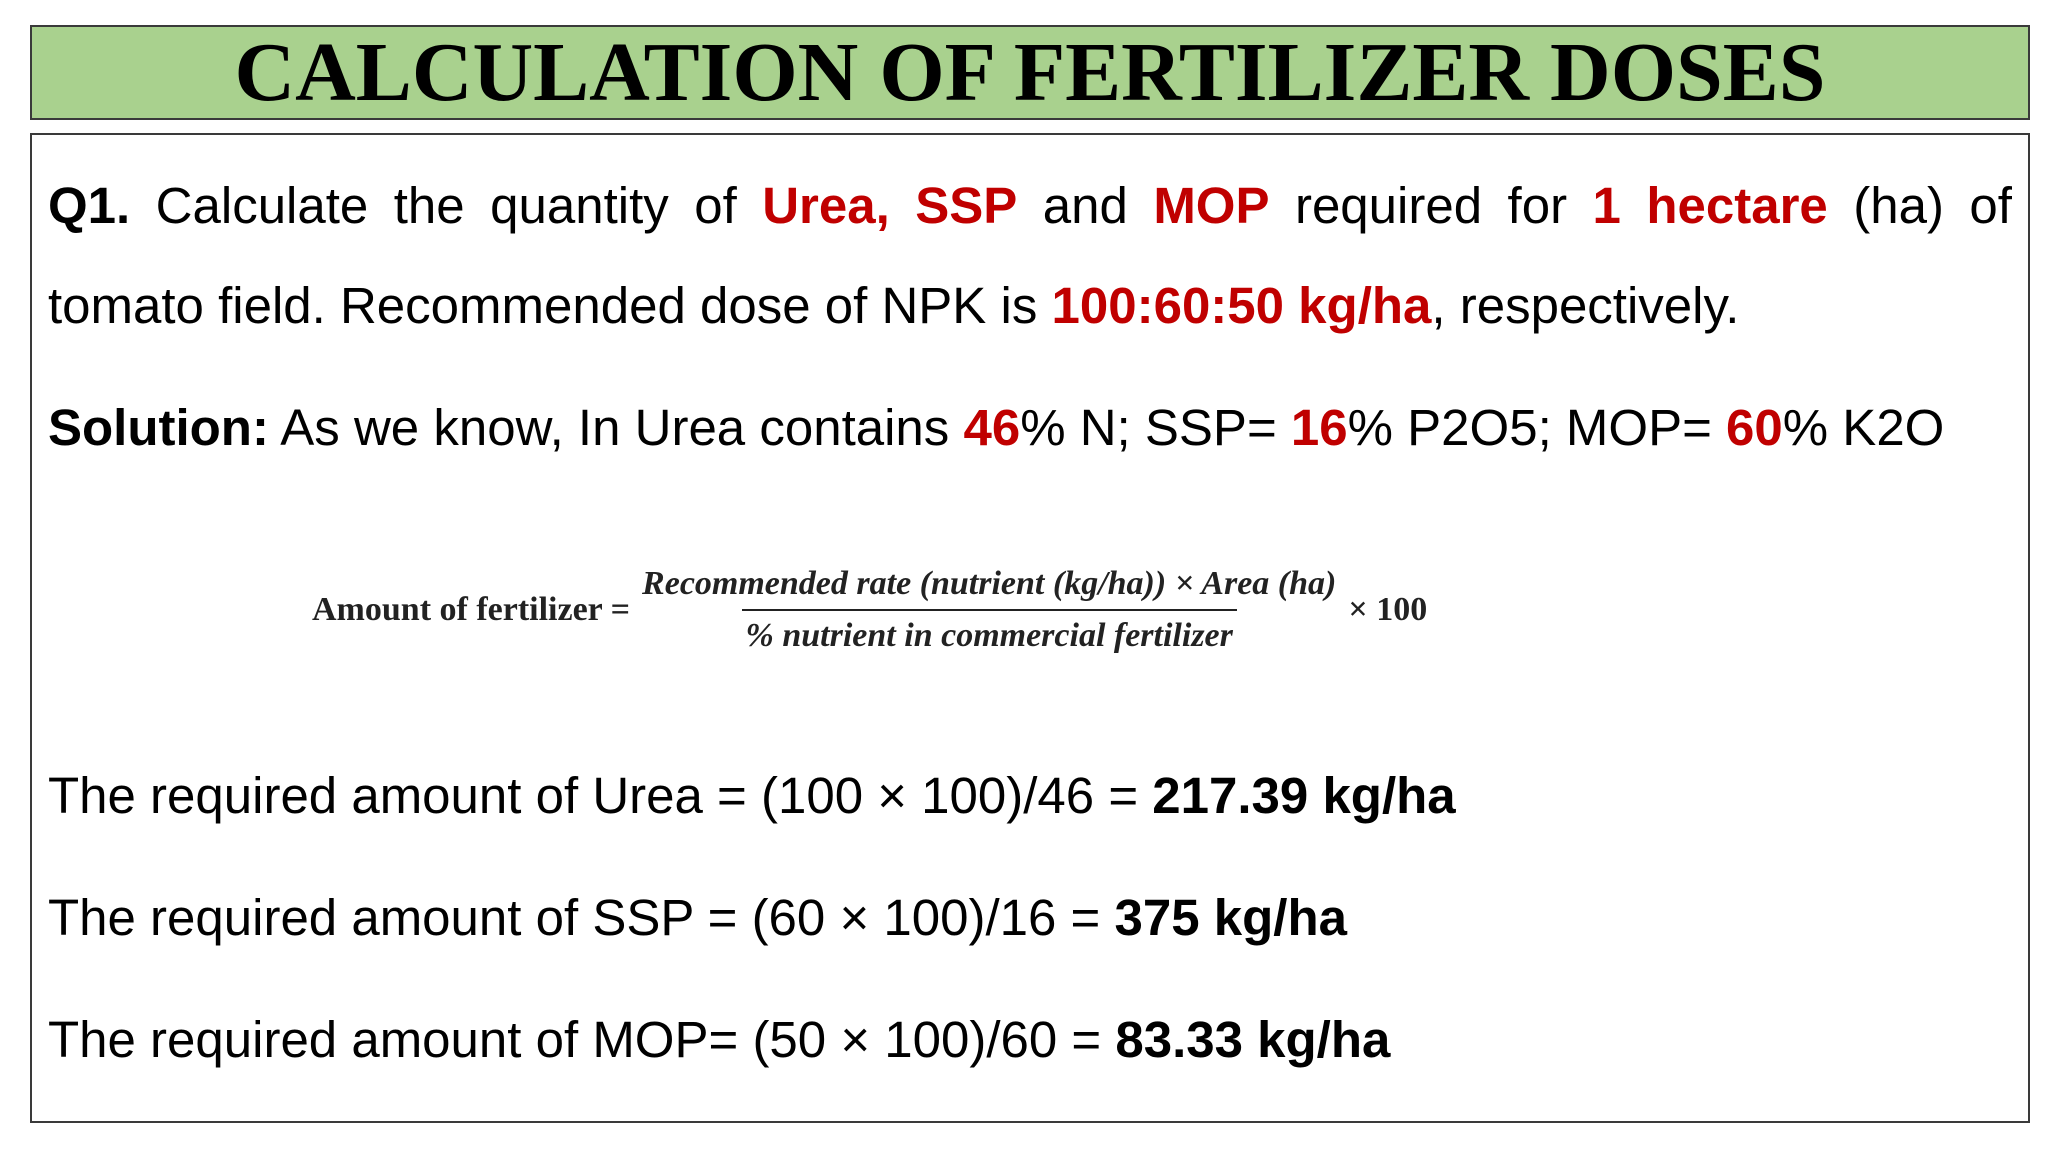 The height and width of the screenshot is (1152, 2048). I want to click on nitrogen-percent: 46, so click(992, 427).